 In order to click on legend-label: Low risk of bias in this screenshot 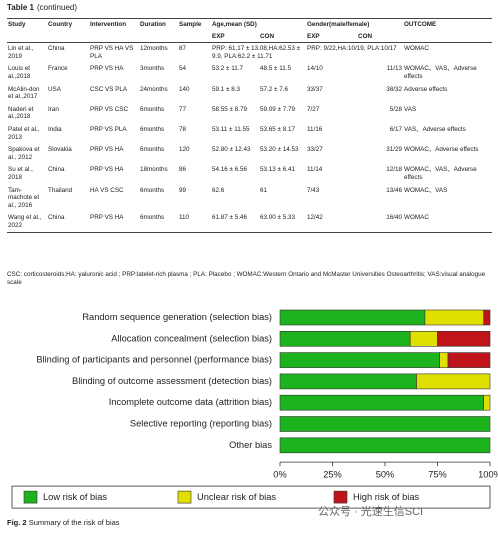, I will do `click(75, 497)`.